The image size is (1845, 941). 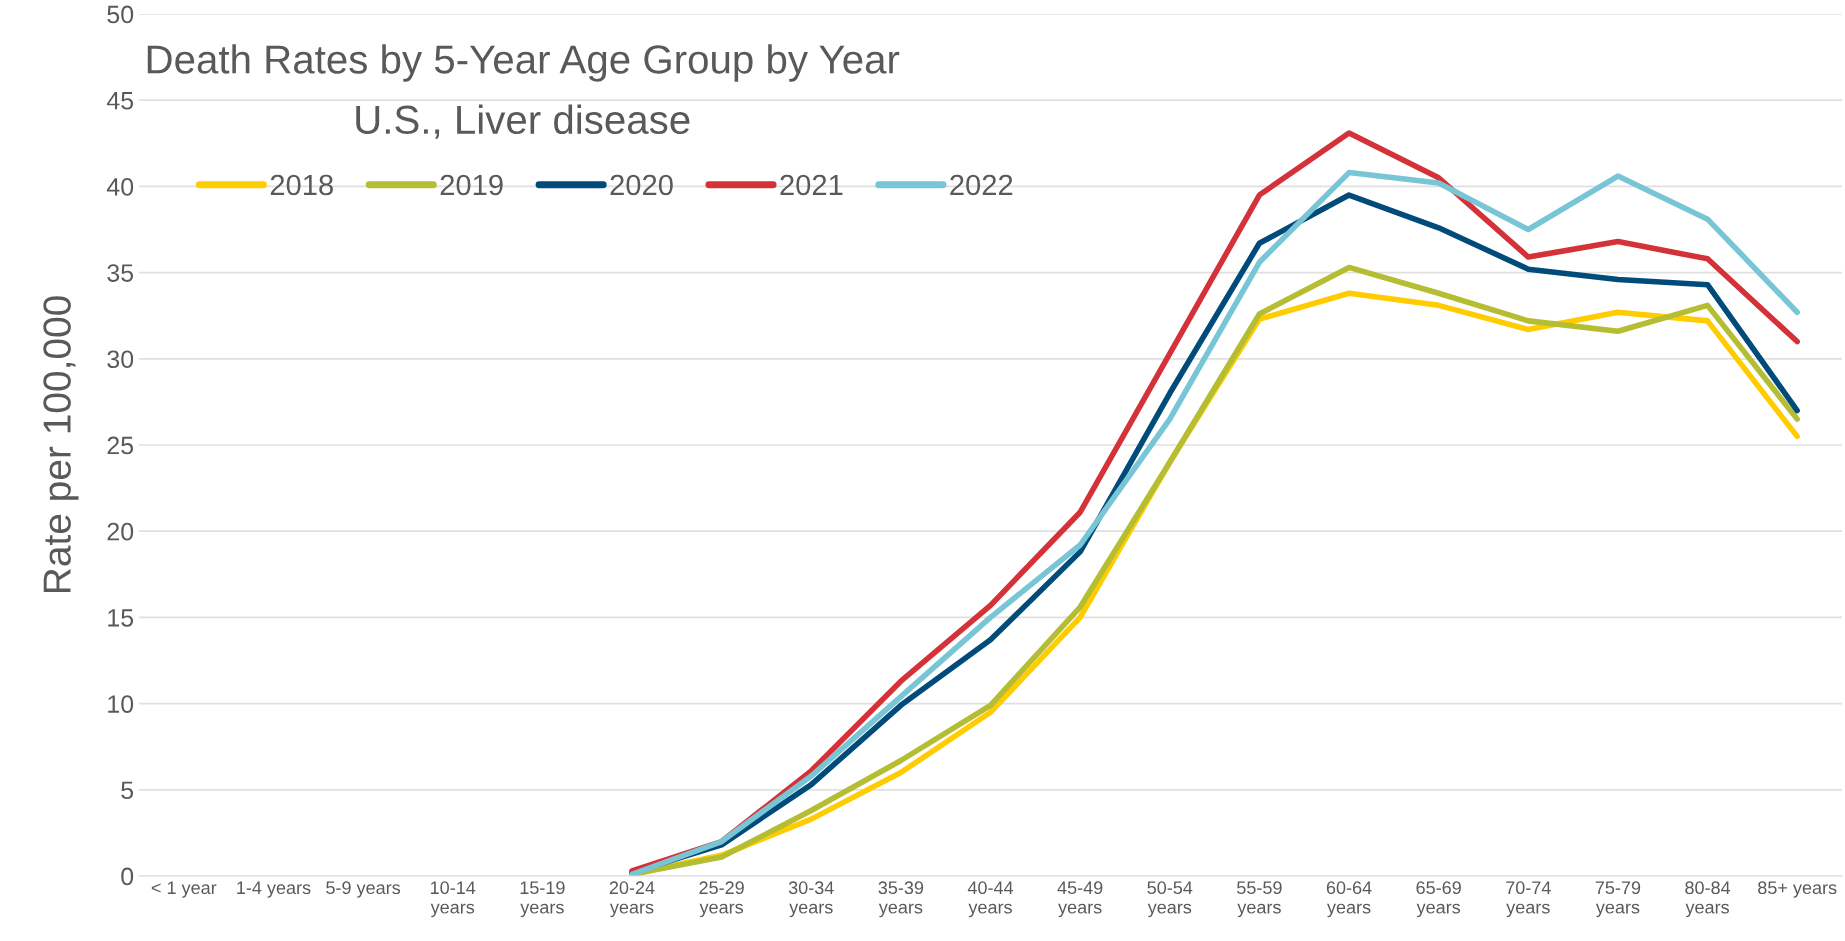 I want to click on x-tick-label: 45-49 years, so click(x=1080, y=899).